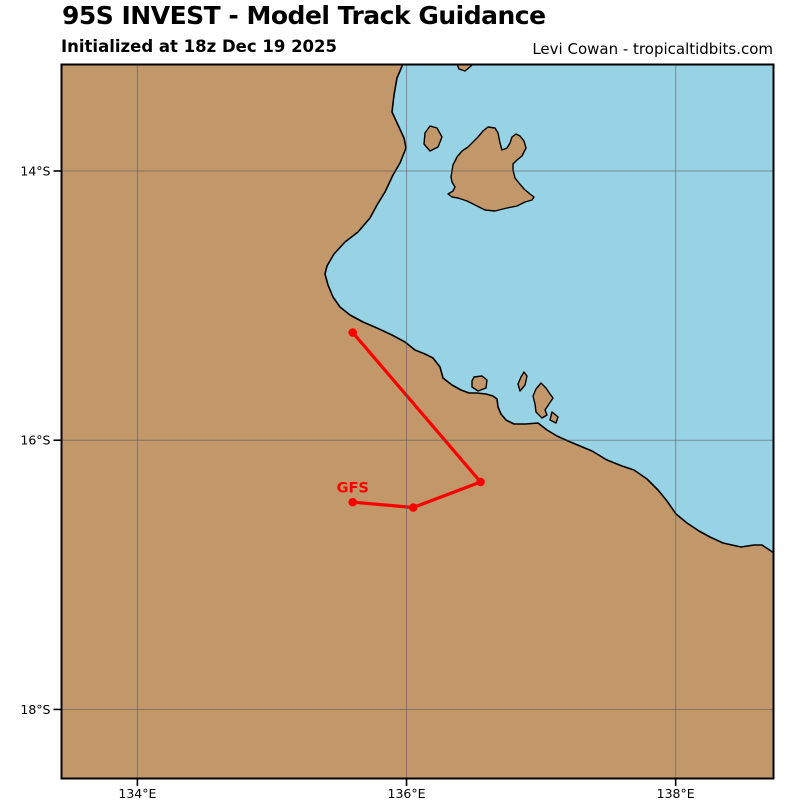  What do you see at coordinates (35, 170) in the screenshot?
I see `y-tick-label: 14°S` at bounding box center [35, 170].